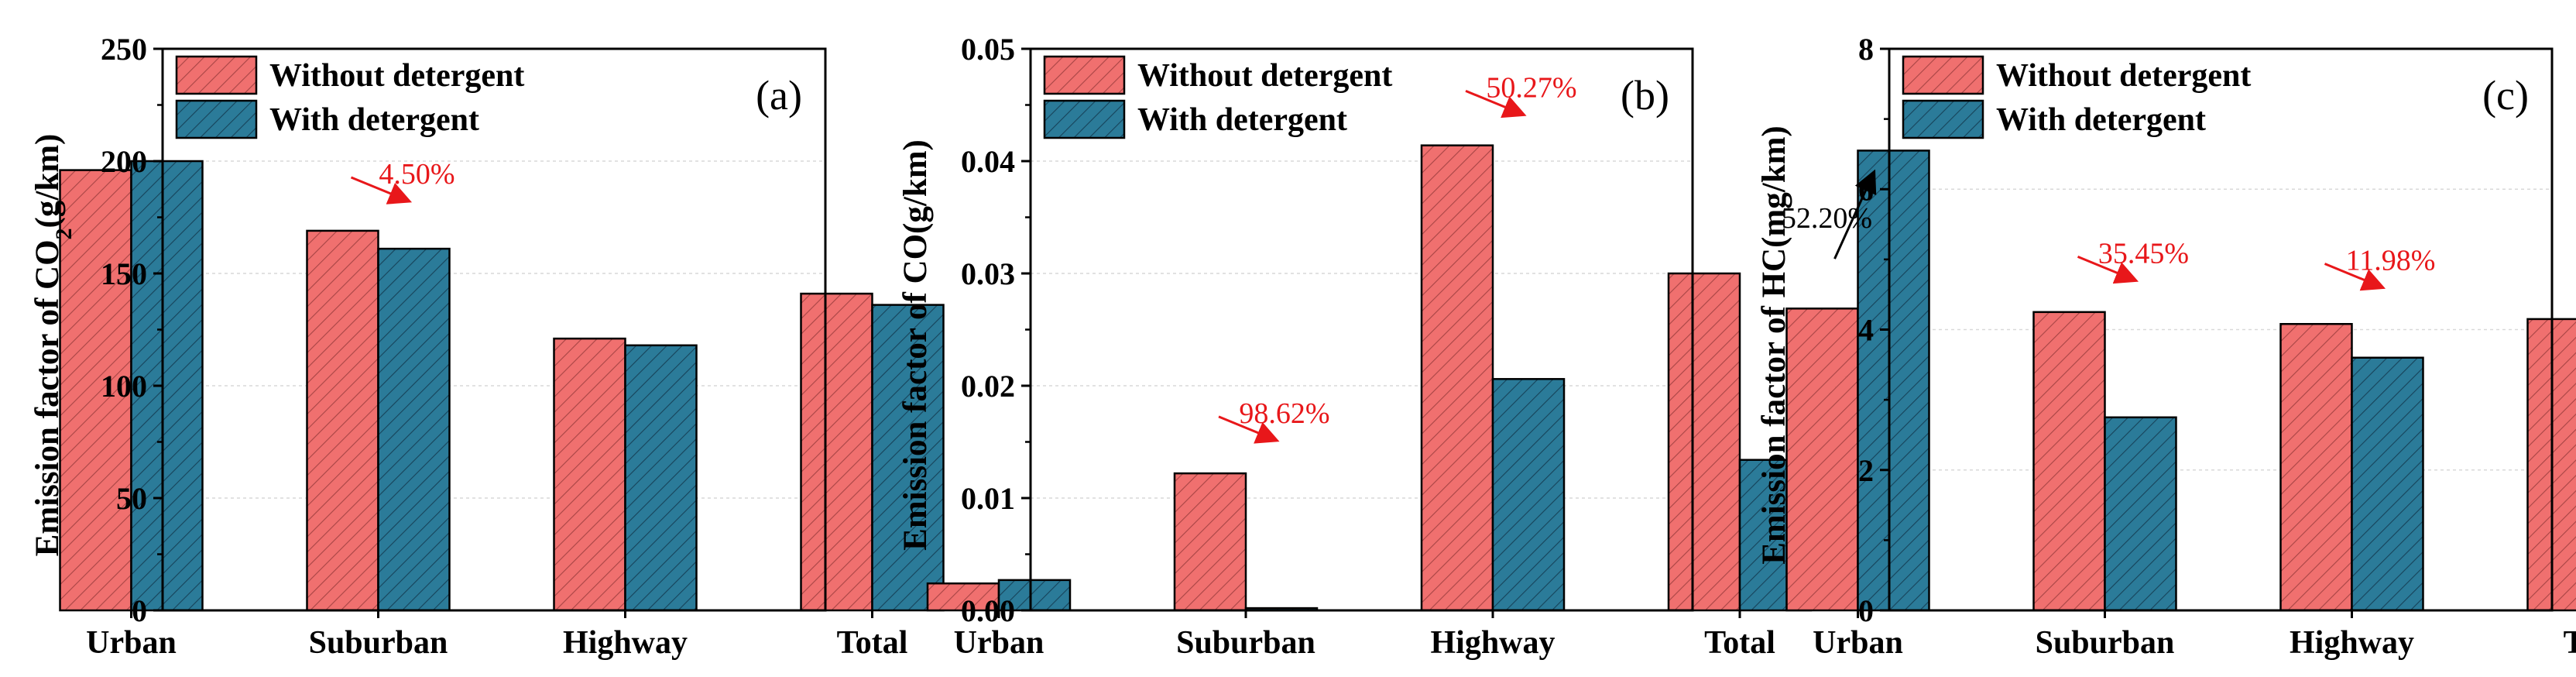  What do you see at coordinates (988, 386) in the screenshot?
I see `y-tick-label: 0.02` at bounding box center [988, 386].